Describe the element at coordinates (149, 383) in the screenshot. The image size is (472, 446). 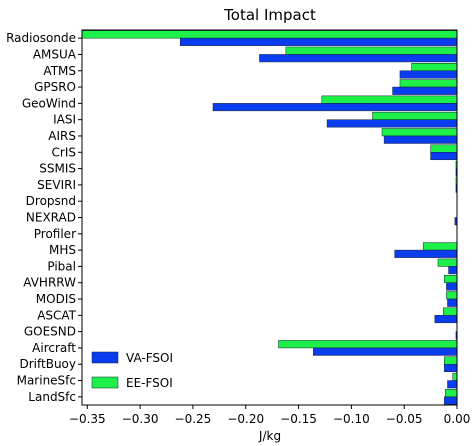
I see `legend-label: EE-FSOI` at that location.